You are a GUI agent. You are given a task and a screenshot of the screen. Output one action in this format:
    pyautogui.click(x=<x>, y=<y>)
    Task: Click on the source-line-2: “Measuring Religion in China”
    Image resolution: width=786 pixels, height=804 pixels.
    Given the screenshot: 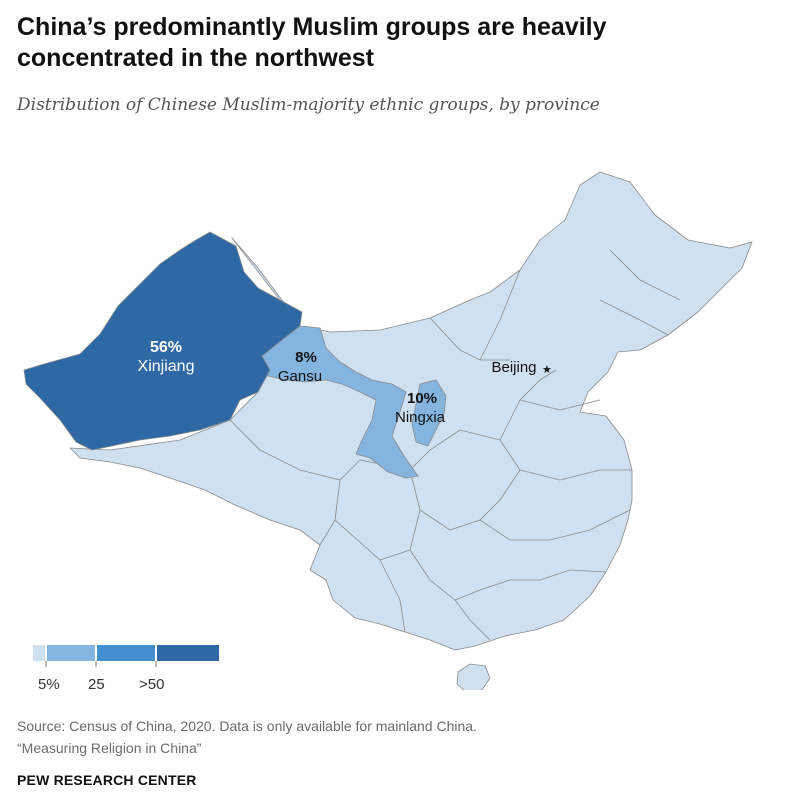 What is the action you would take?
    pyautogui.click(x=109, y=748)
    